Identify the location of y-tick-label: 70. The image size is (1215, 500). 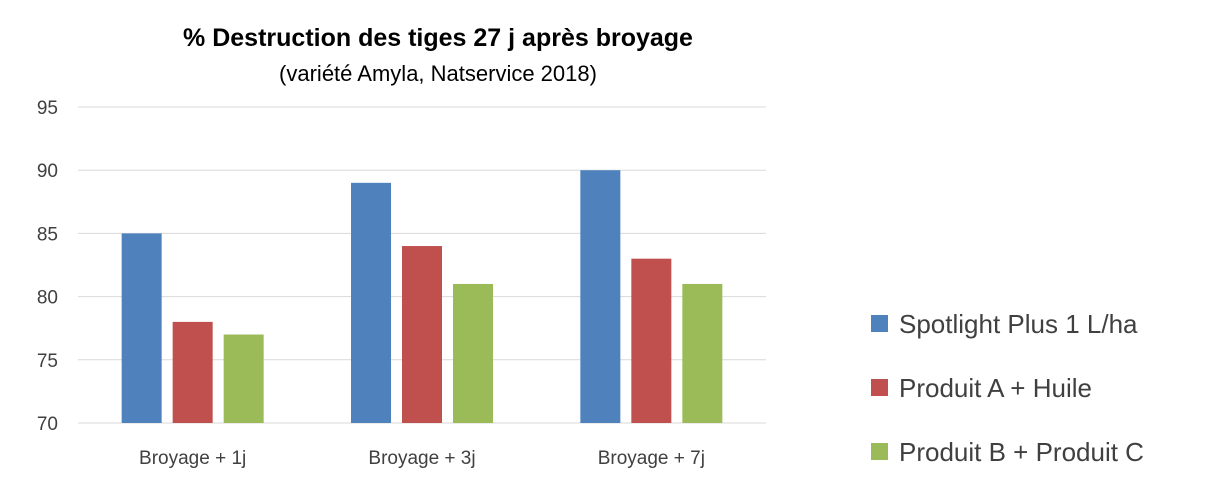
(47, 424).